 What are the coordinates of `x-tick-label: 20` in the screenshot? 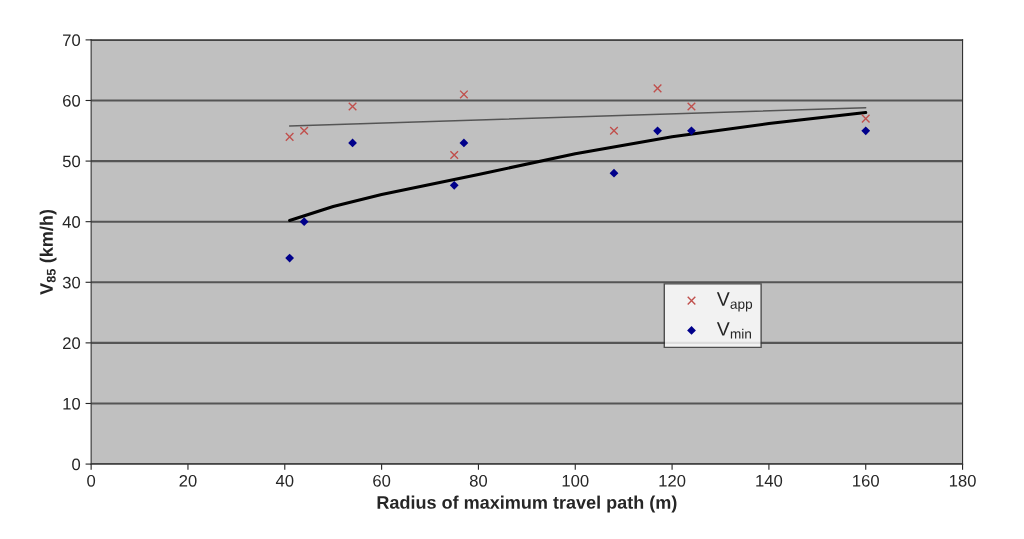 It's located at (188, 480).